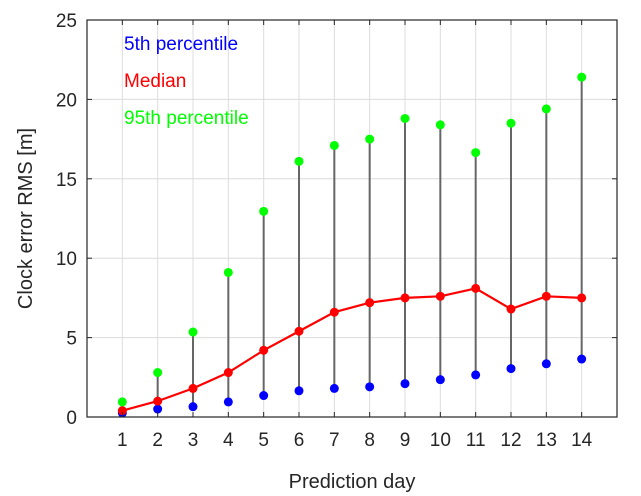  Describe the element at coordinates (157, 440) in the screenshot. I see `x-tick-label: 2` at that location.